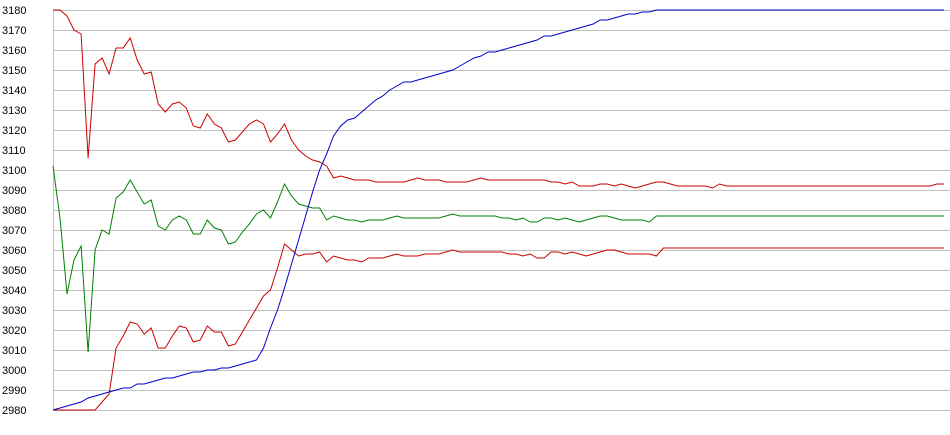 The width and height of the screenshot is (950, 435). I want to click on y-tick-label: 3030, so click(14, 311).